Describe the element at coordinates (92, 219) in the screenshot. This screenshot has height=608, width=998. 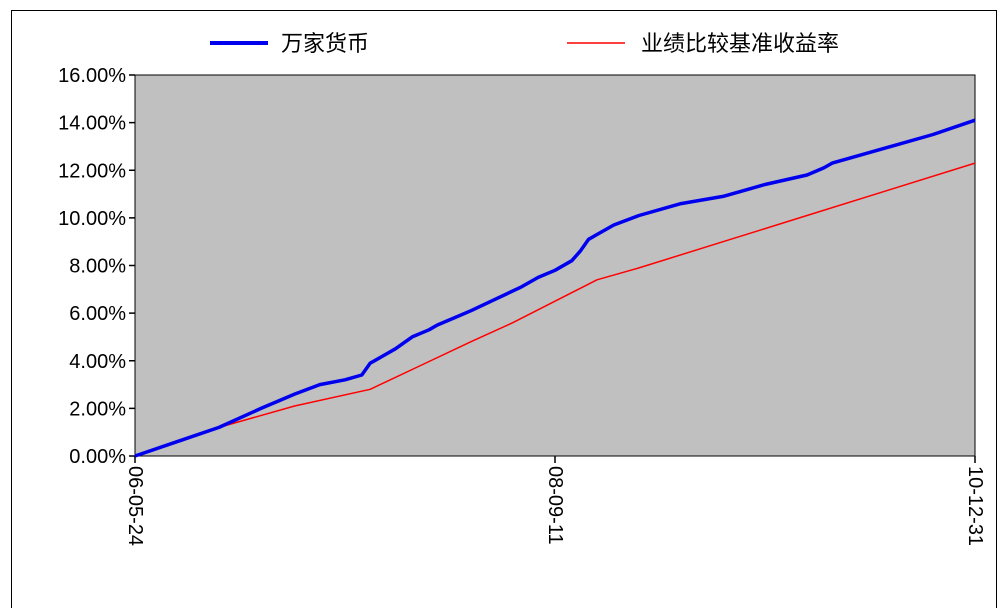
I see `y-tick-label: 10.00%` at that location.